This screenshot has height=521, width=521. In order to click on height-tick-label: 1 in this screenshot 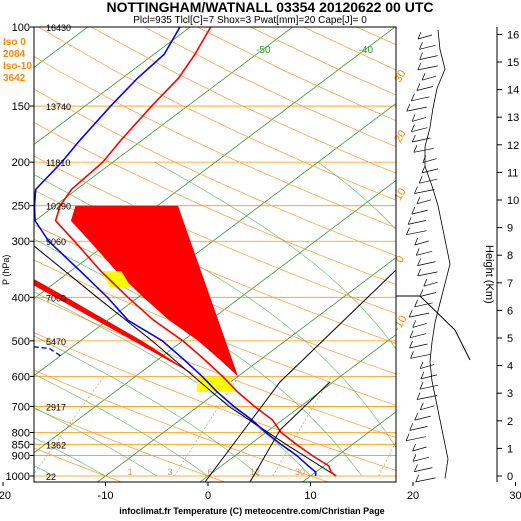, I will do `click(510, 449)`.